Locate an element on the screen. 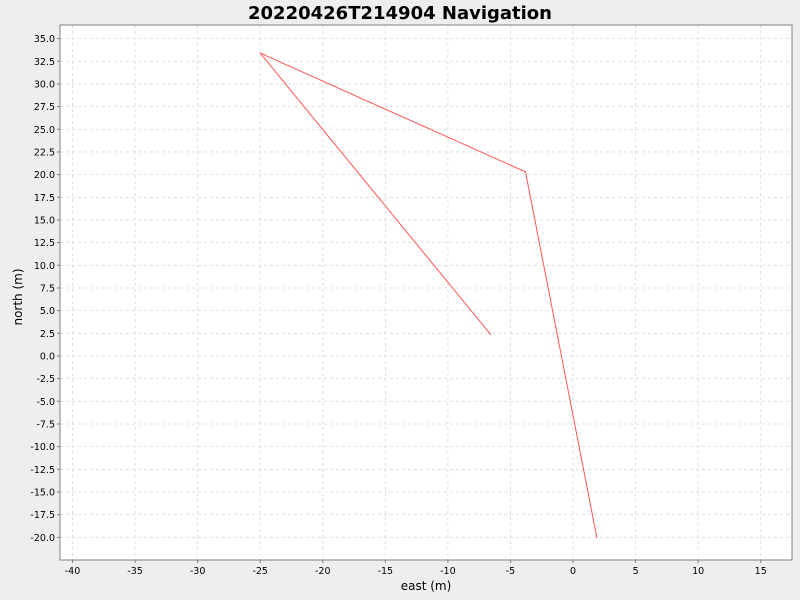  y-tick-label: 35.0 is located at coordinates (44, 39).